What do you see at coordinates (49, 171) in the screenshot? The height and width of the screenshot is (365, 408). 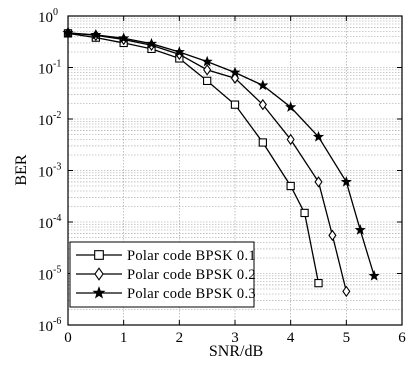 I see `y-tick-label: 10⁻³` at bounding box center [49, 171].